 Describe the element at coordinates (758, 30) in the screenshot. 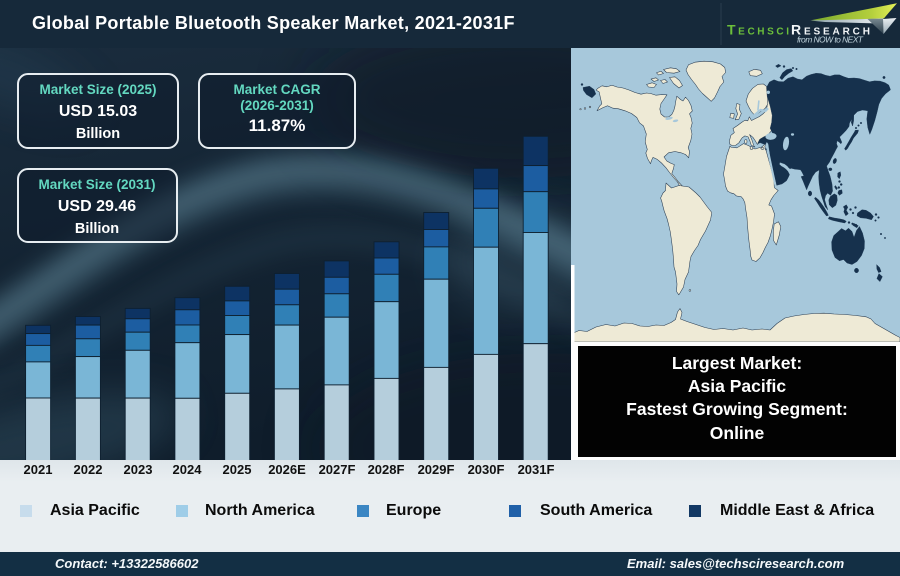

I see `svg-text: Techsci` at that location.